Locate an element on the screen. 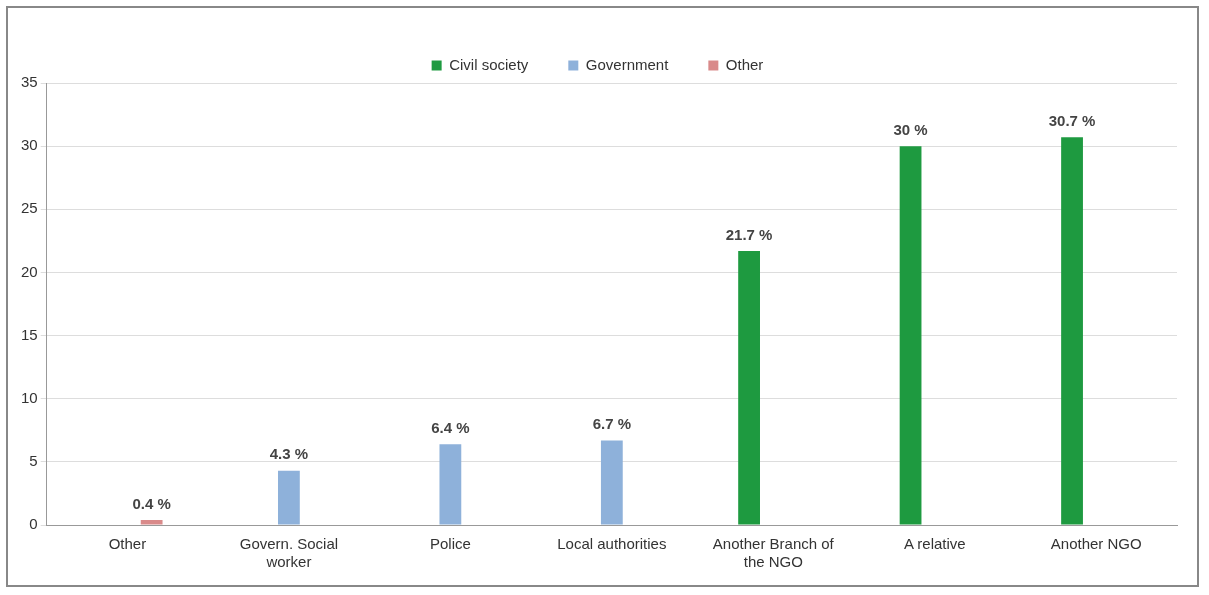 This screenshot has height=595, width=1209. x-tick-label: Local authorities is located at coordinates (612, 544).